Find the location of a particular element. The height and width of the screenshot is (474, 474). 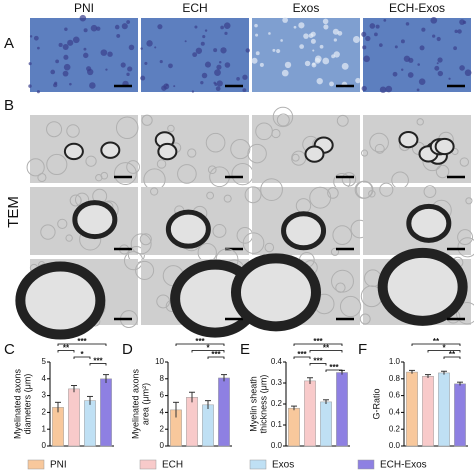

significance-label: *** is located at coordinates (318, 361).